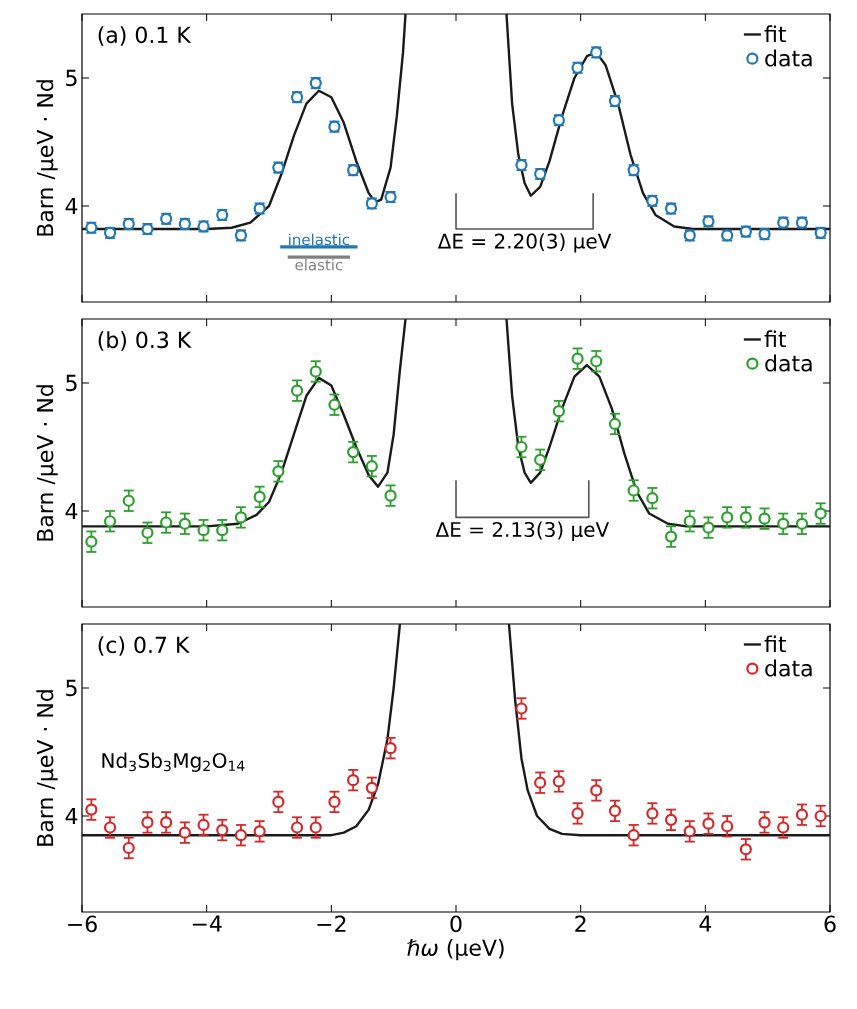 This screenshot has height=1009, width=857. What do you see at coordinates (331, 923) in the screenshot?
I see `x-tick-label: −2` at bounding box center [331, 923].